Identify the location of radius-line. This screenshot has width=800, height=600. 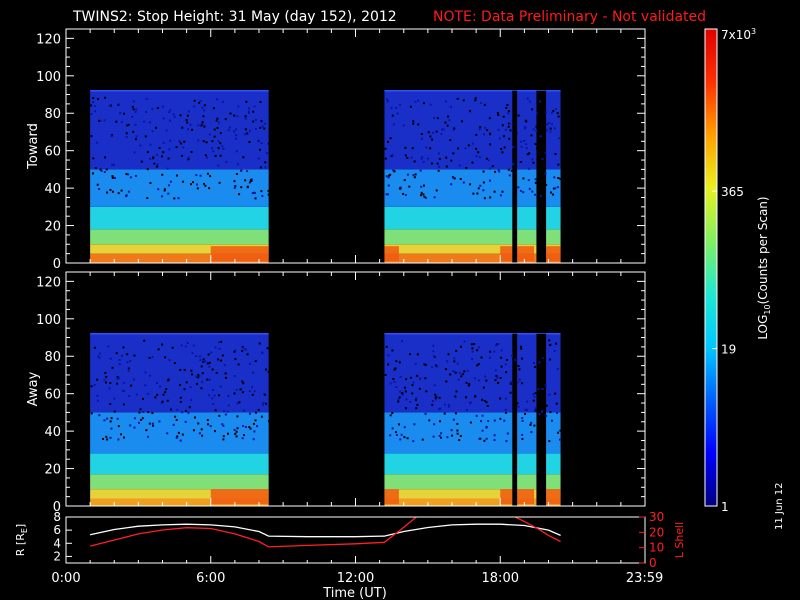
(325, 530).